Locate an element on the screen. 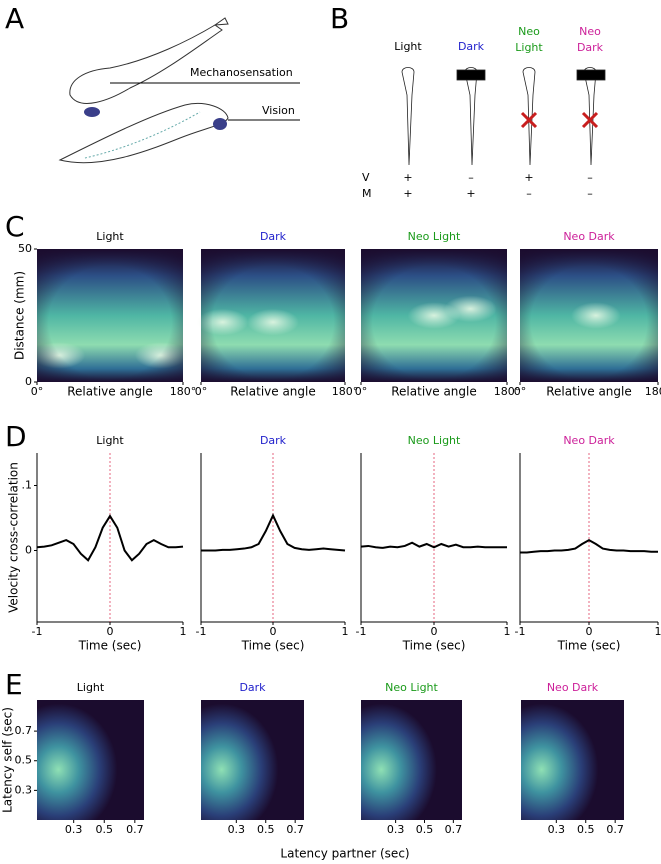 Image resolution: width=661 pixels, height=864 pixels. row-label: V is located at coordinates (366, 177).